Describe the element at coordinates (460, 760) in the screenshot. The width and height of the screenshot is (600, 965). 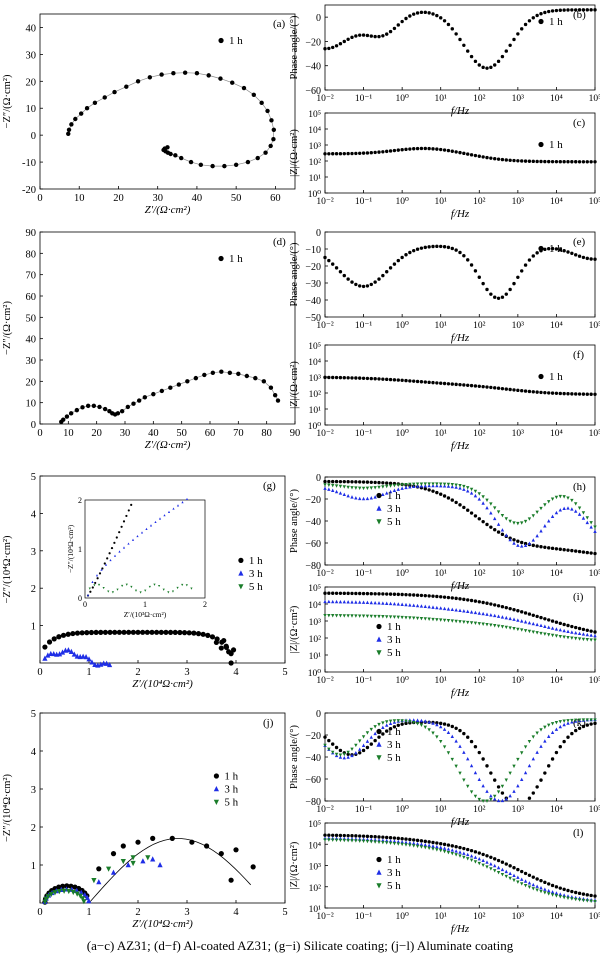
I see `series-5h` at that location.